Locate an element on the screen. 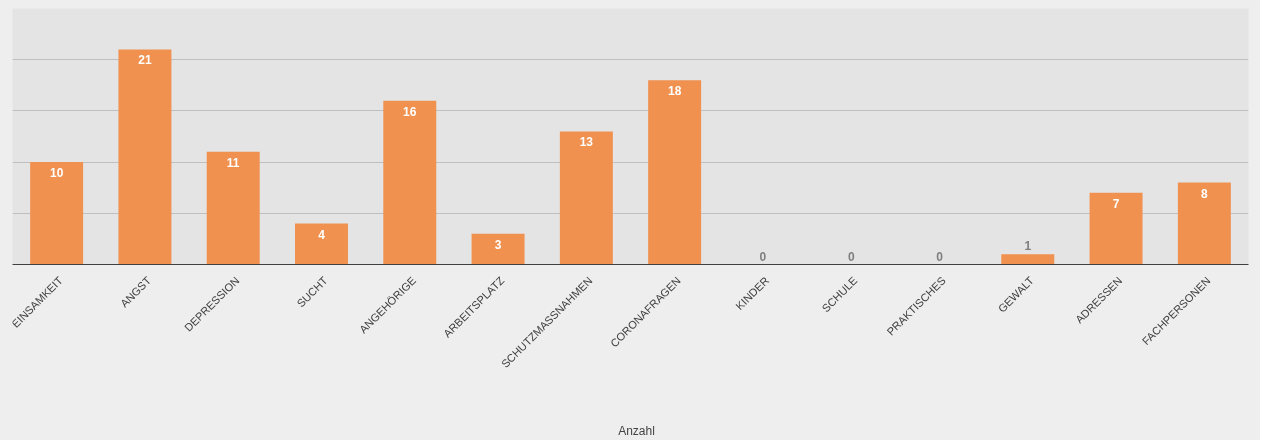 Image resolution: width=1276 pixels, height=447 pixels. text: Anzahl is located at coordinates (636, 431).